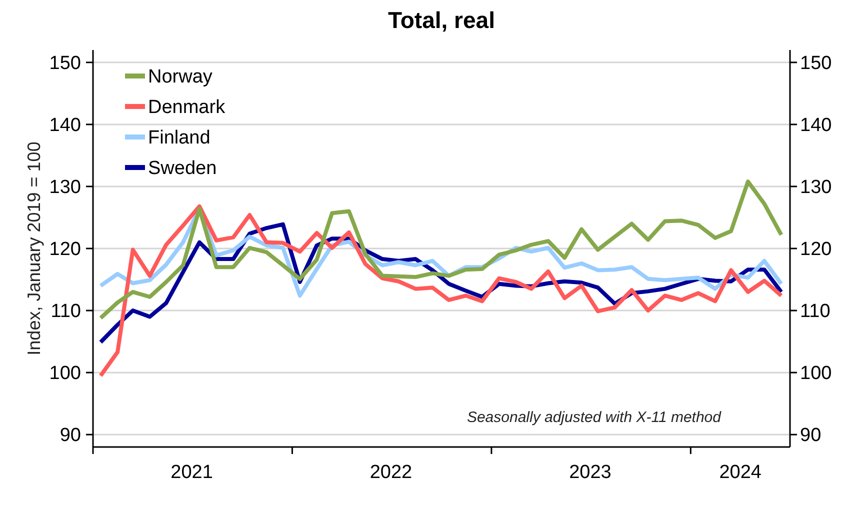 This screenshot has height=512, width=846. I want to click on y-tick-label: 150, so click(65, 63).